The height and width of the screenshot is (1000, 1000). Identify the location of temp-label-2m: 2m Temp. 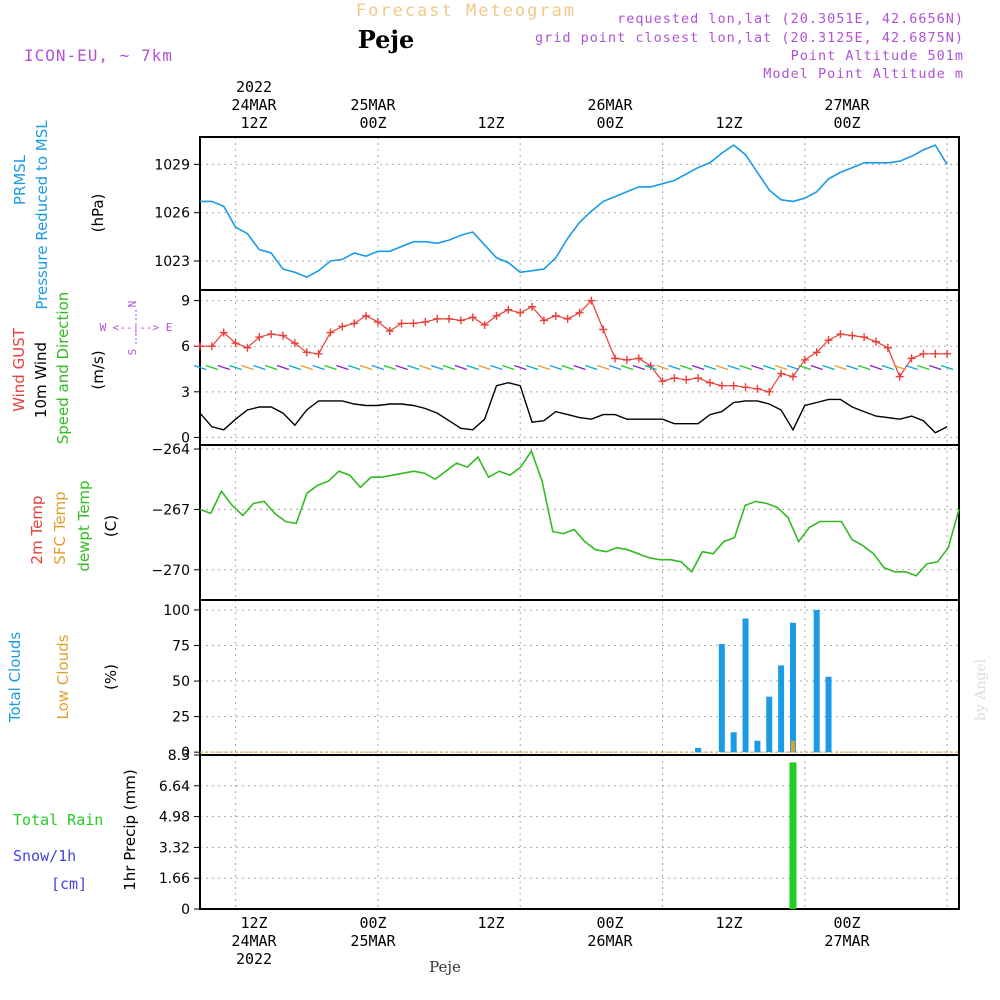
(37, 530).